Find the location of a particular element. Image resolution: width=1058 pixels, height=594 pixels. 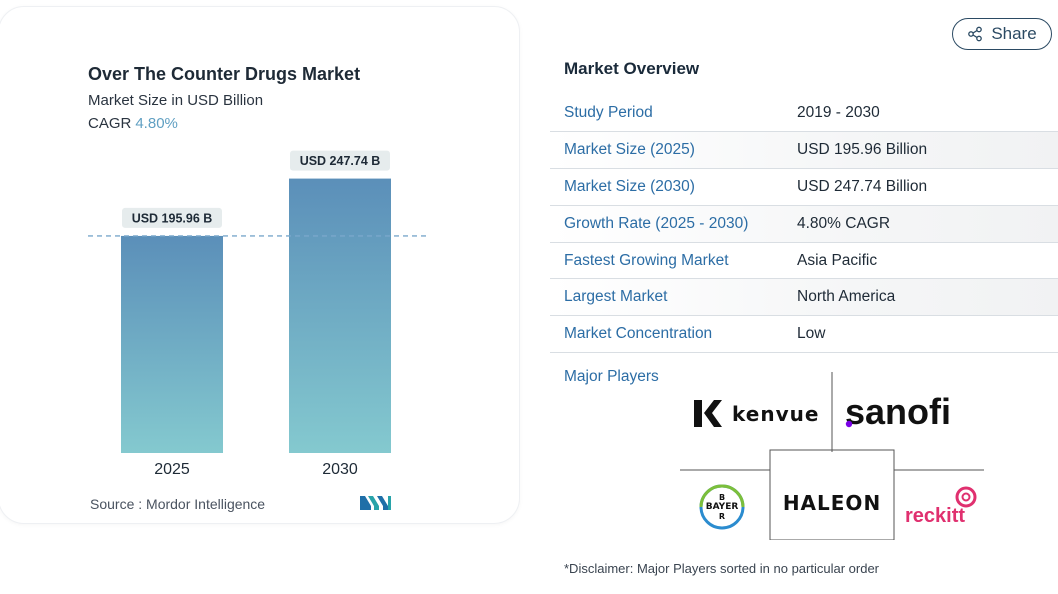

kenvue-logo-text: kenvue is located at coordinates (775, 414).